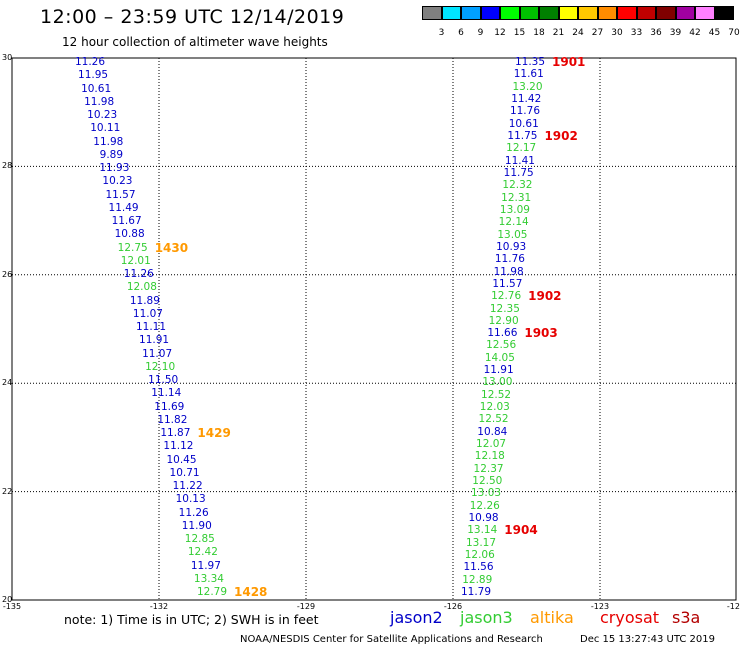 The height and width of the screenshot is (650, 740). What do you see at coordinates (521, 530) in the screenshot?
I see `pass-time-label: 1904` at bounding box center [521, 530].